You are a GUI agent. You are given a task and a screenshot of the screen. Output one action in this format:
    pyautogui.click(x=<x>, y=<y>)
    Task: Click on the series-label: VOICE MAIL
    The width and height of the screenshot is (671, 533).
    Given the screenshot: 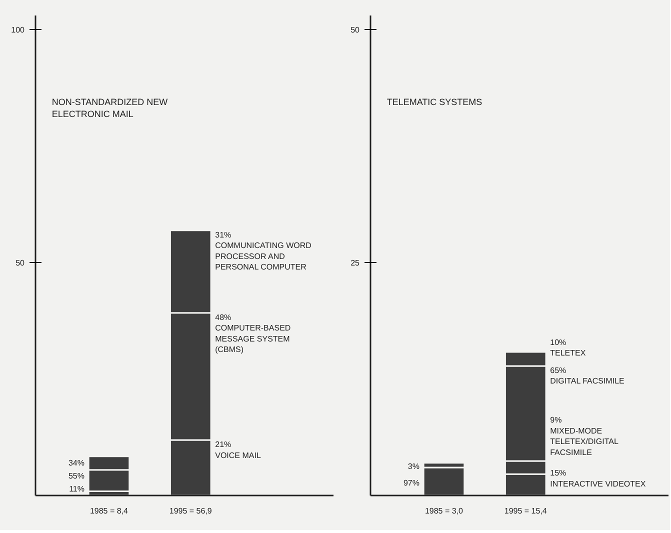 What is the action you would take?
    pyautogui.click(x=238, y=455)
    